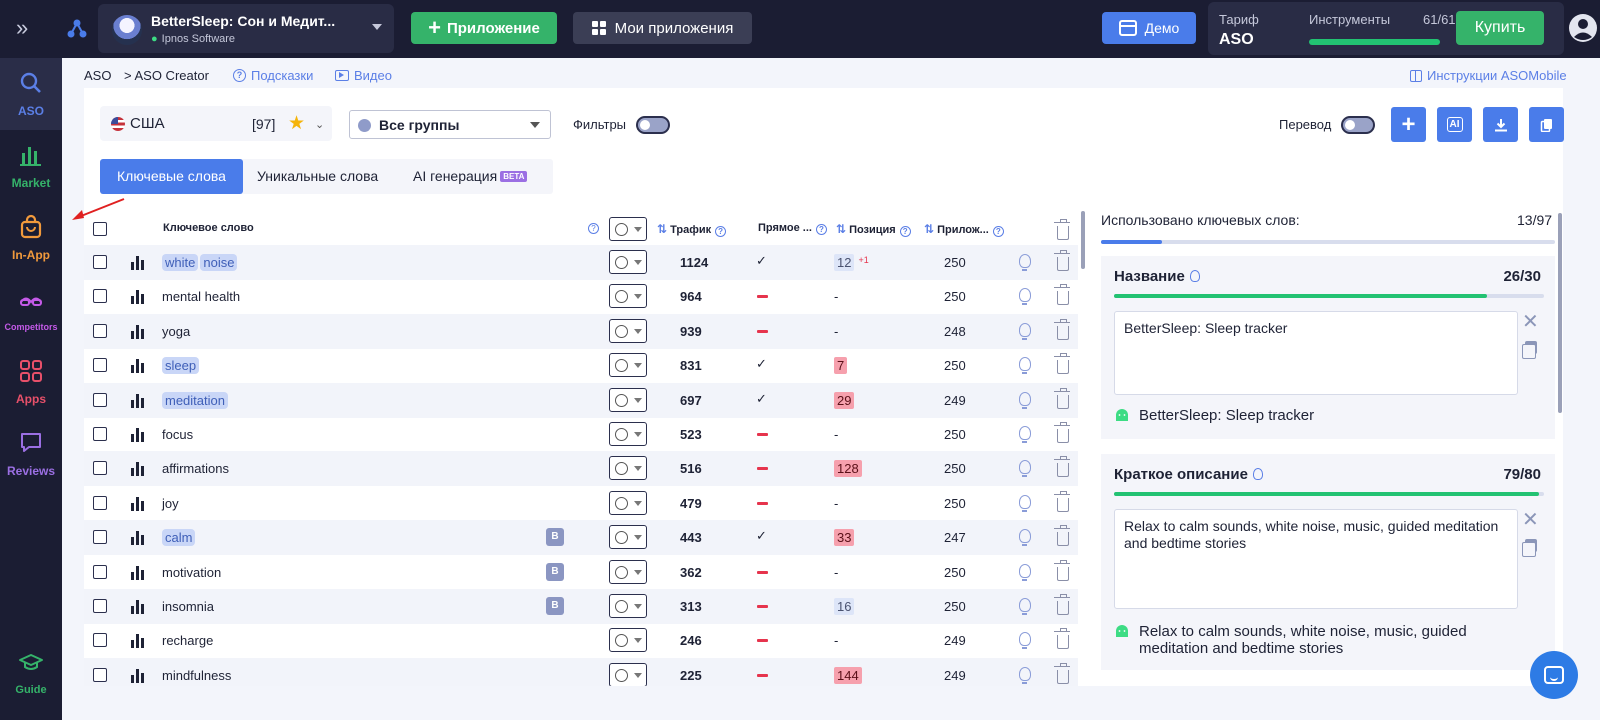  What do you see at coordinates (1408, 124) in the screenshot?
I see `add-keyword-button: +` at bounding box center [1408, 124].